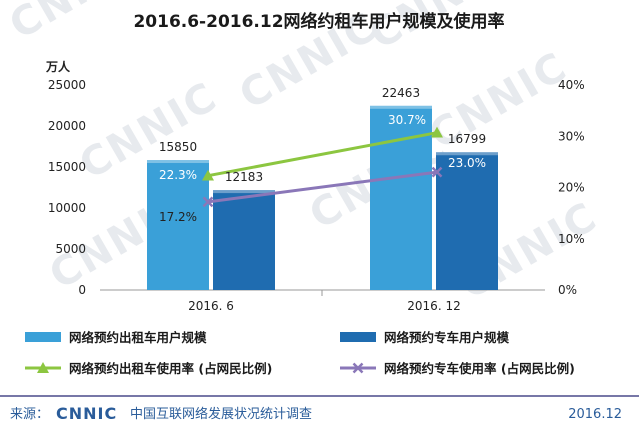 The height and width of the screenshot is (443, 639). I want to click on right-tick-label: 0%, so click(567, 290).